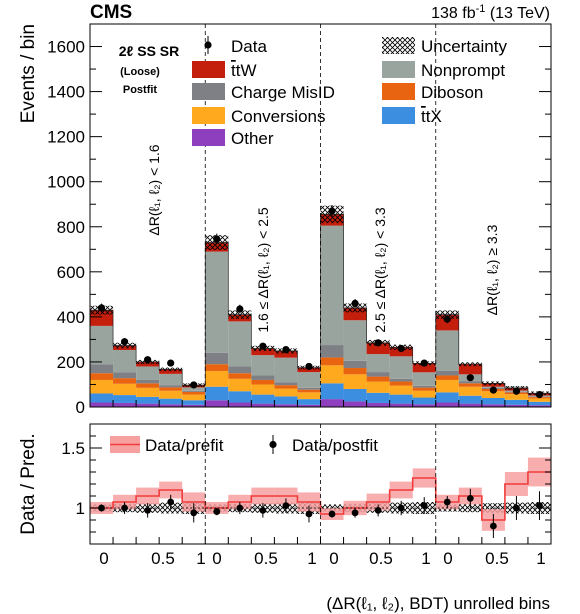 The height and width of the screenshot is (614, 580). What do you see at coordinates (28, 73) in the screenshot?
I see `upper-y-title: Events / bin` at bounding box center [28, 73].